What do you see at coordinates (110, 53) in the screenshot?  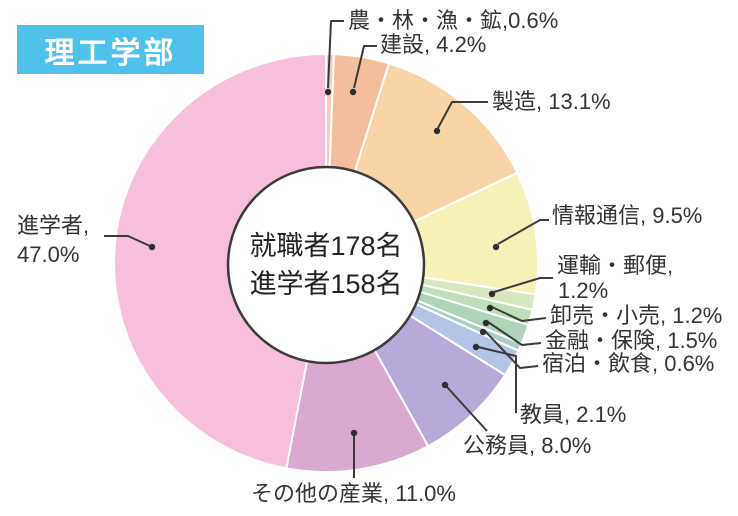 I see `faculty-badge-label: 理工学部` at bounding box center [110, 53].